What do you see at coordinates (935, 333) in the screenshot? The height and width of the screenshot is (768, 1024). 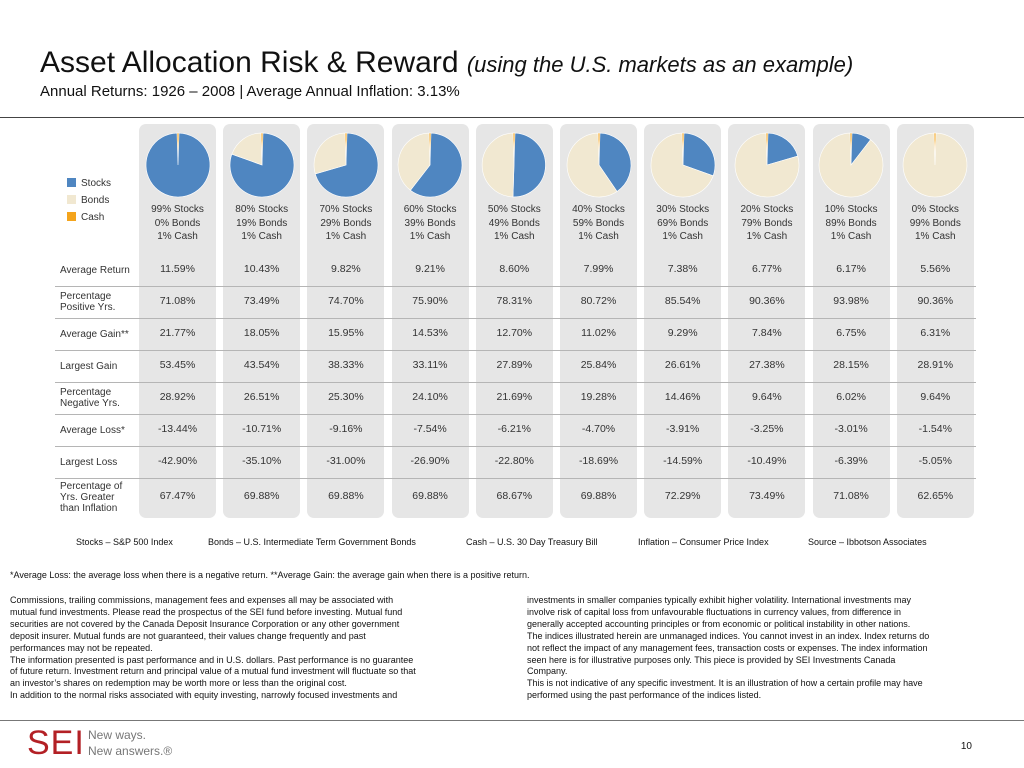 I see `table-cell: 6.31%` at bounding box center [935, 333].